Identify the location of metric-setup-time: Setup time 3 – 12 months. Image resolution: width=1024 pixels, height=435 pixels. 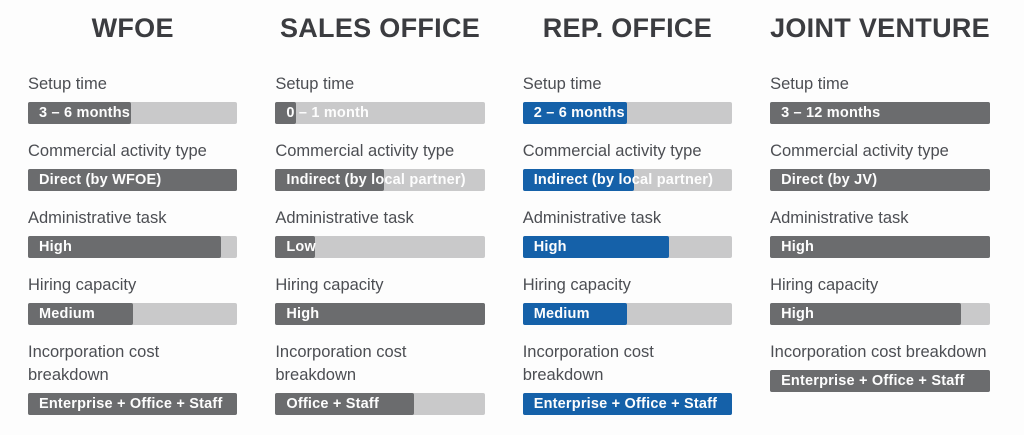
(880, 98).